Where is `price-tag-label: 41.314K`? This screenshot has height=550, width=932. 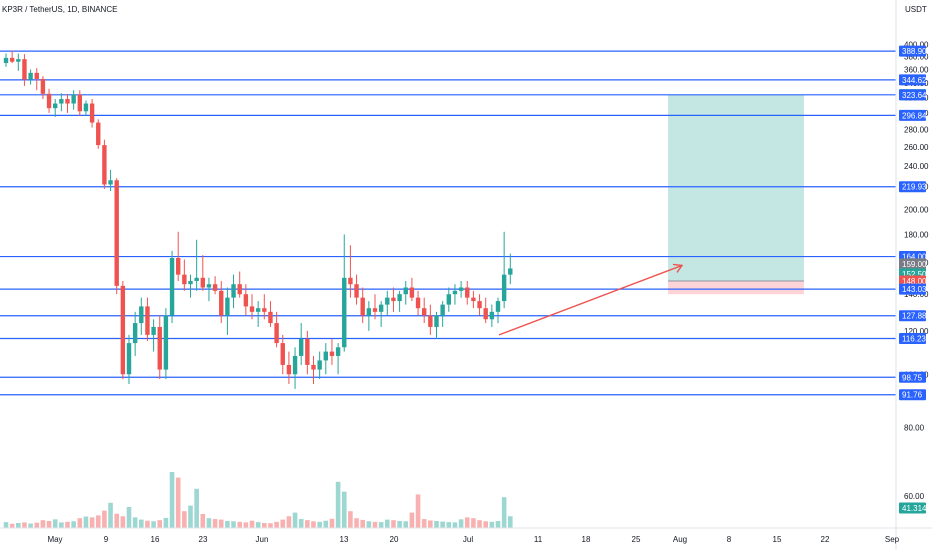
price-tag-label: 41.314K is located at coordinates (917, 508).